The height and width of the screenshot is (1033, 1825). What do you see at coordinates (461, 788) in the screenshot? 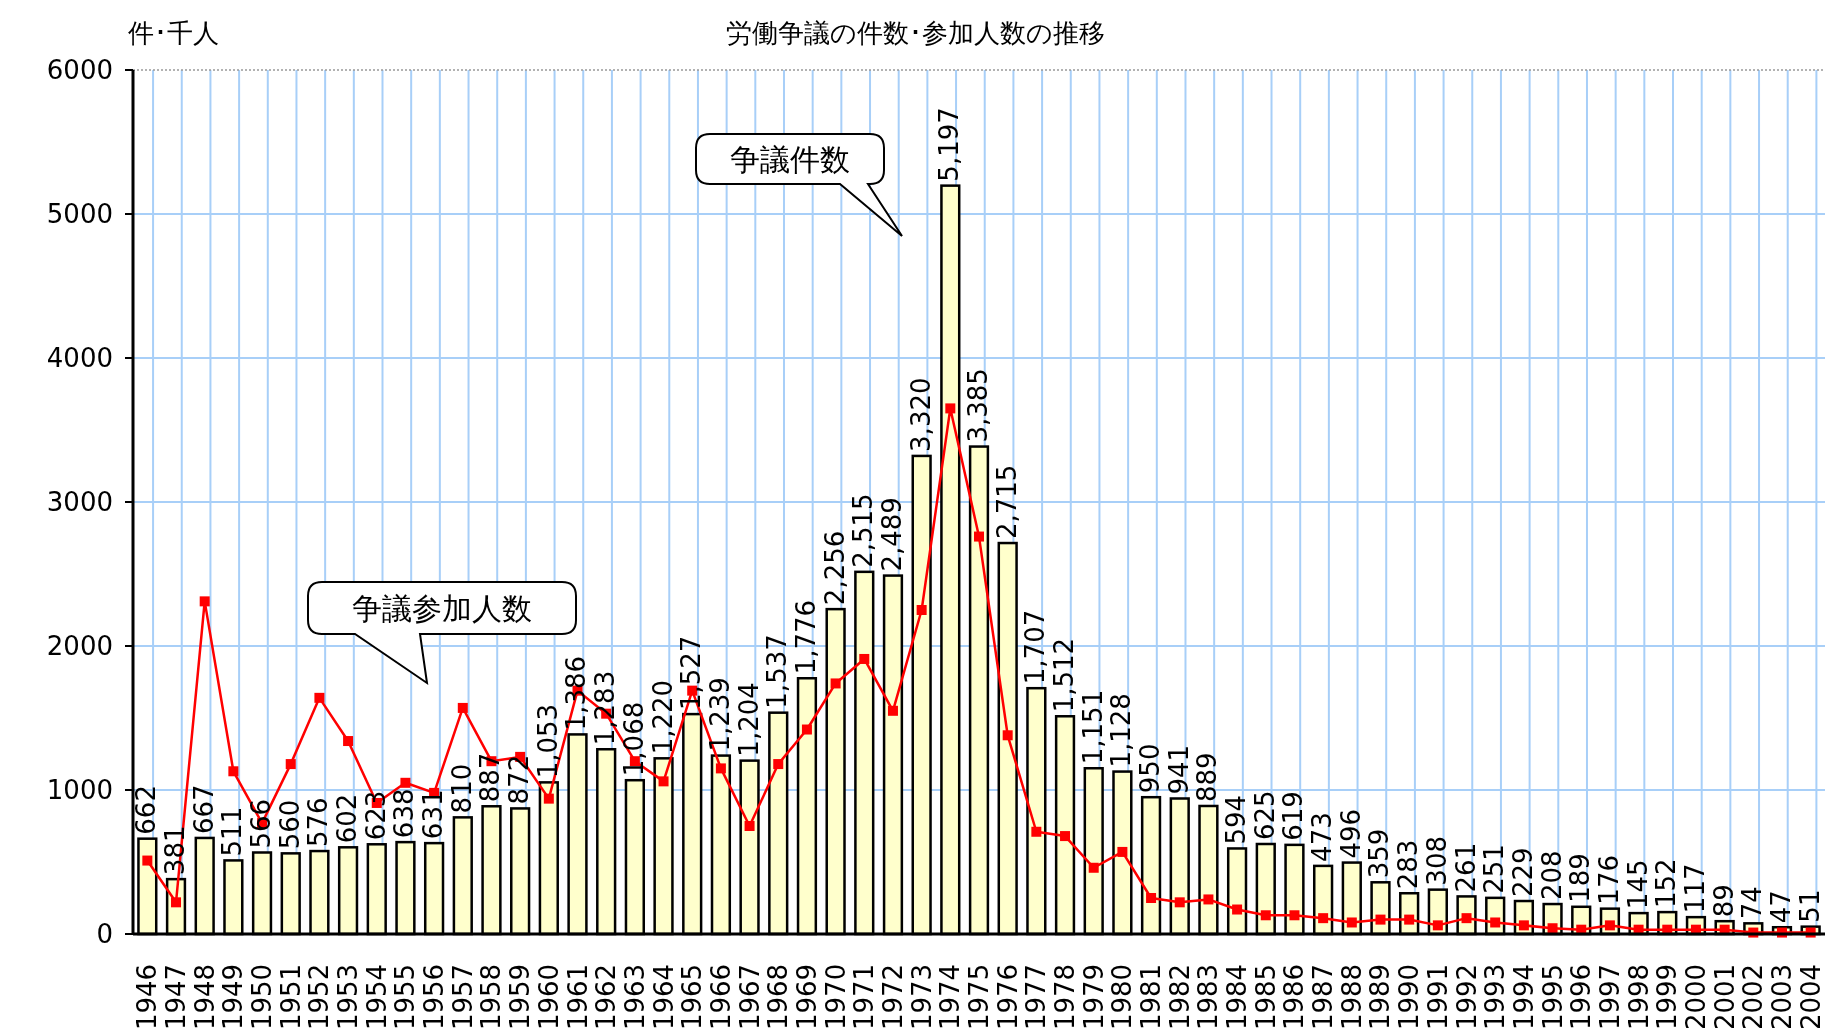
I see `data-label: 810` at bounding box center [461, 788].